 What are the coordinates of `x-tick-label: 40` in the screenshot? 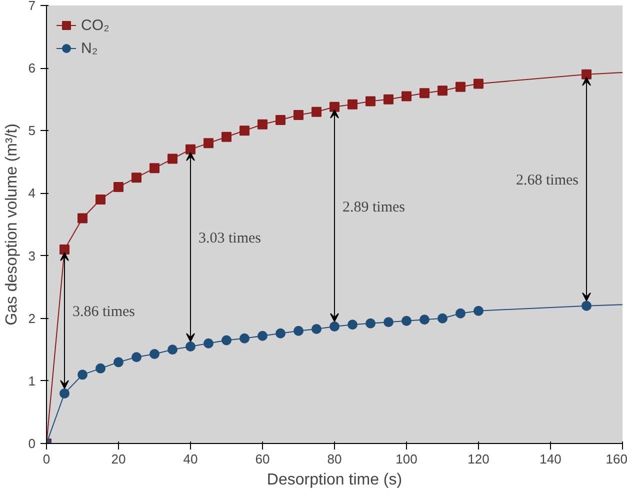 It's located at (190, 459).